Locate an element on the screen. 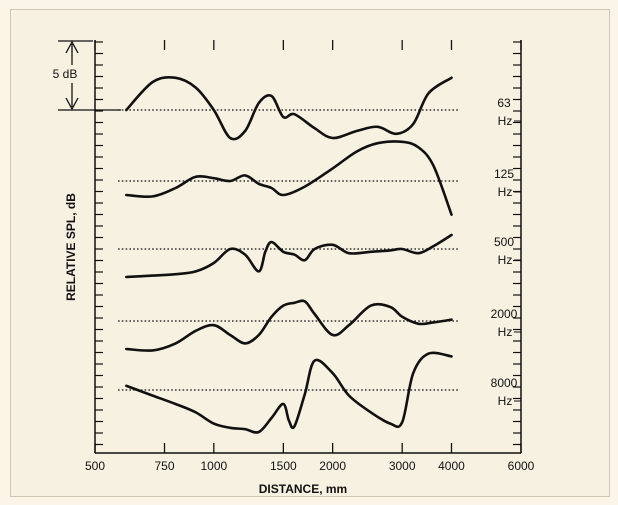  scale-bar-label-bg is located at coordinates (65, 74).